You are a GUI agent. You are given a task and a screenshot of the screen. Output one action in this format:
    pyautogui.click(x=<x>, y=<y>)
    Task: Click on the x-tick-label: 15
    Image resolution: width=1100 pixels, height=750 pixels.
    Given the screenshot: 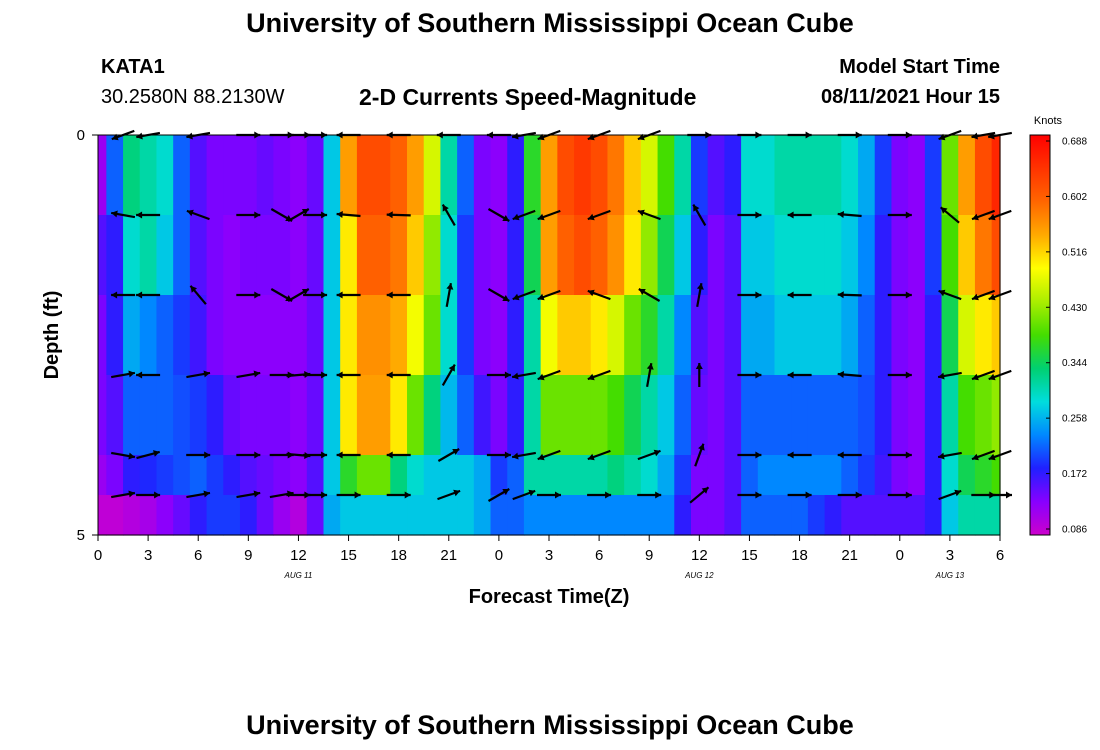 What is the action you would take?
    pyautogui.click(x=348, y=555)
    